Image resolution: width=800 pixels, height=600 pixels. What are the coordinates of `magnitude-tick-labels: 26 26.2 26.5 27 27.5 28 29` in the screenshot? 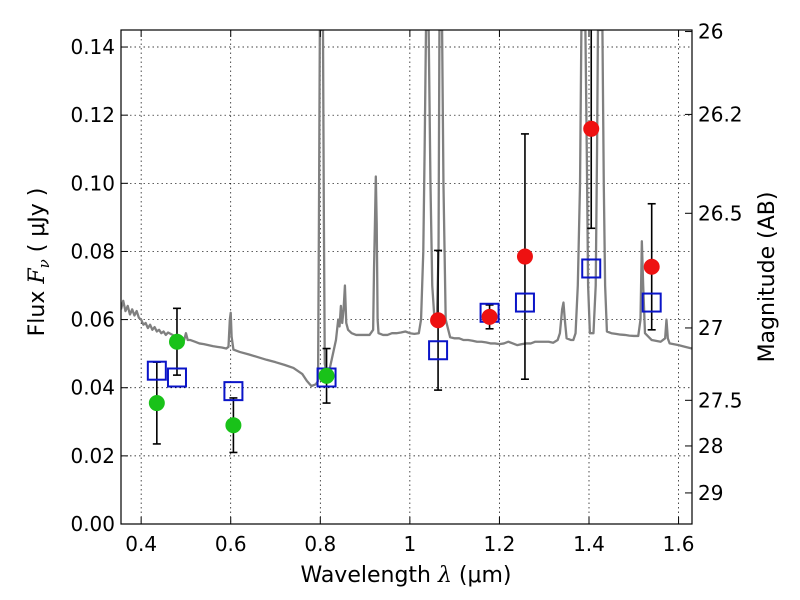 It's located at (720, 262).